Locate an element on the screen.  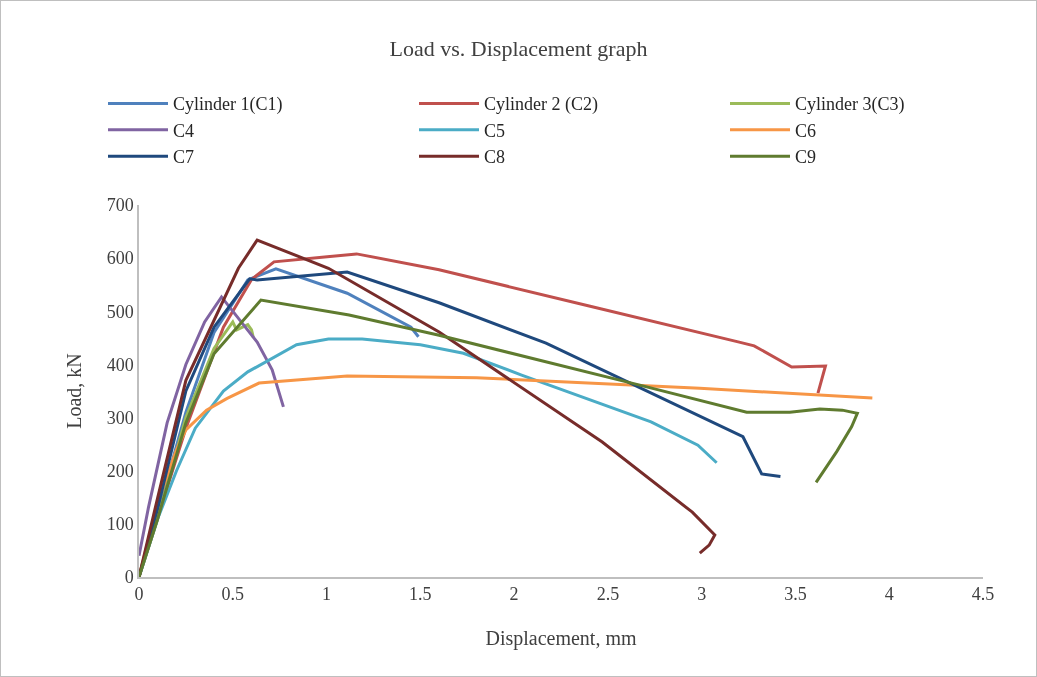
chart-title: Load vs. Displacement graph is located at coordinates (518, 48).